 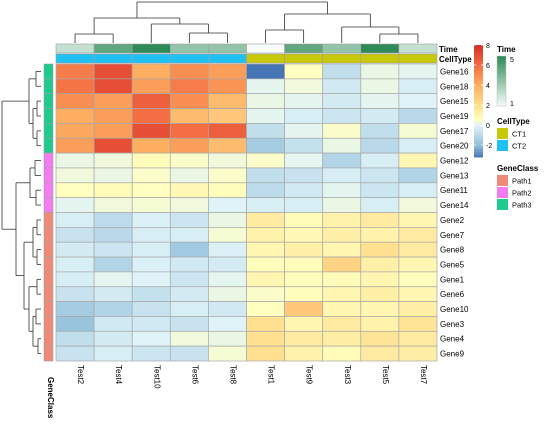 I want to click on row-label: Gene19, so click(x=454, y=116).